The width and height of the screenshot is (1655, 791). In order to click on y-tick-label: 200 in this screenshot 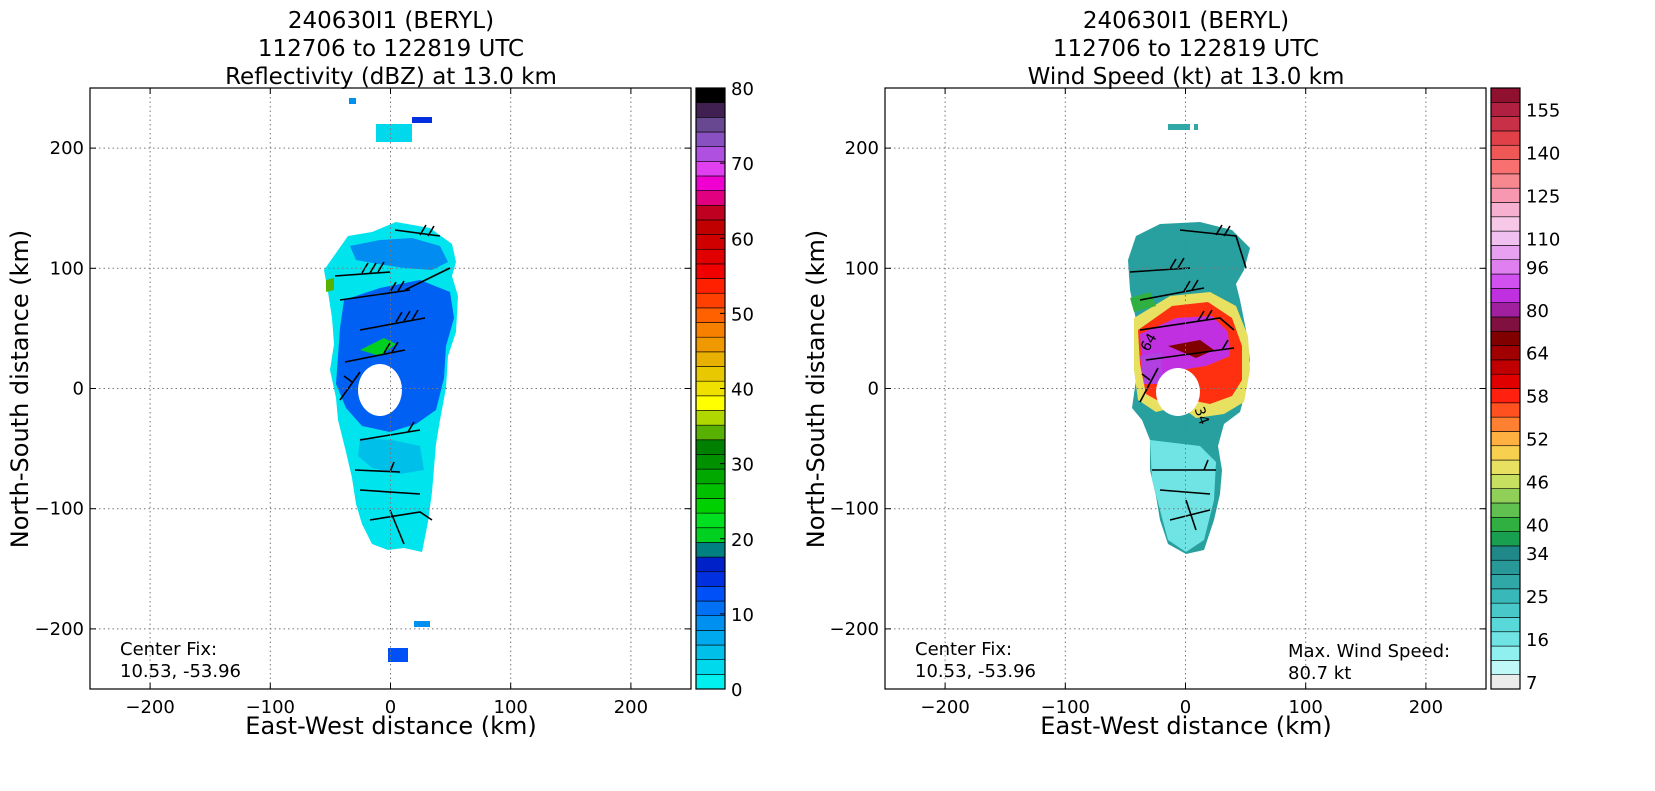, I will do `click(862, 148)`.